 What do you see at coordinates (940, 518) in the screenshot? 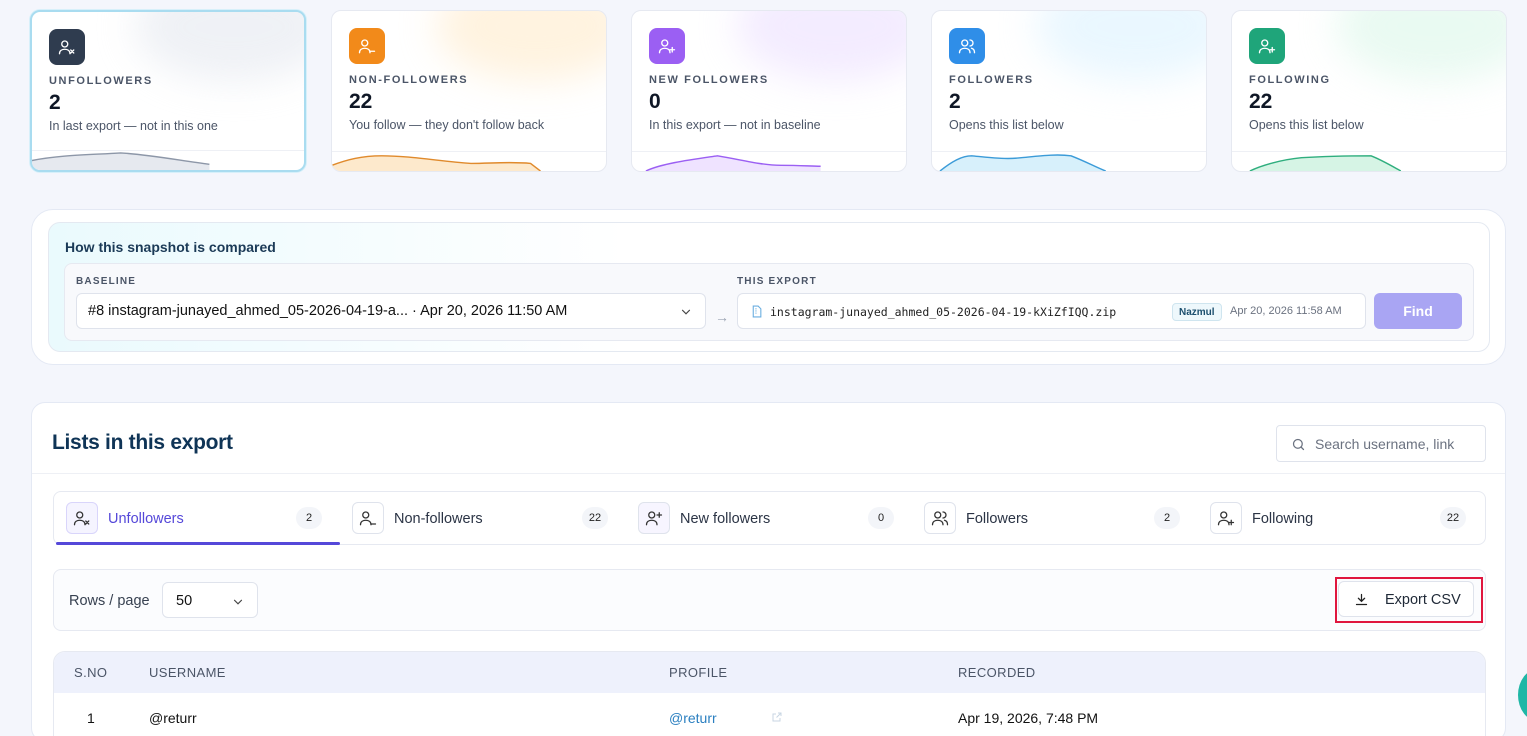
I see `users-icon` at bounding box center [940, 518].